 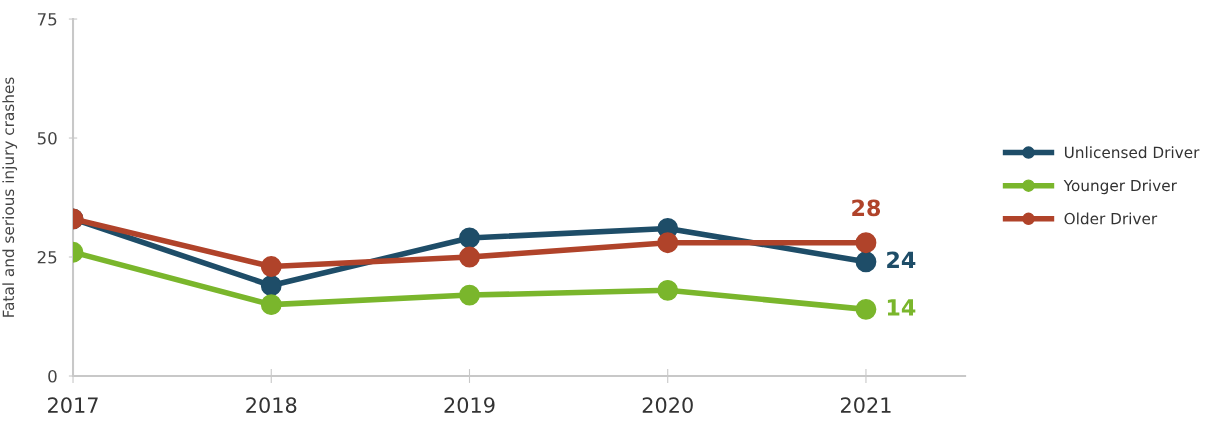 What do you see at coordinates (901, 307) in the screenshot?
I see `data-label: 14` at bounding box center [901, 307].